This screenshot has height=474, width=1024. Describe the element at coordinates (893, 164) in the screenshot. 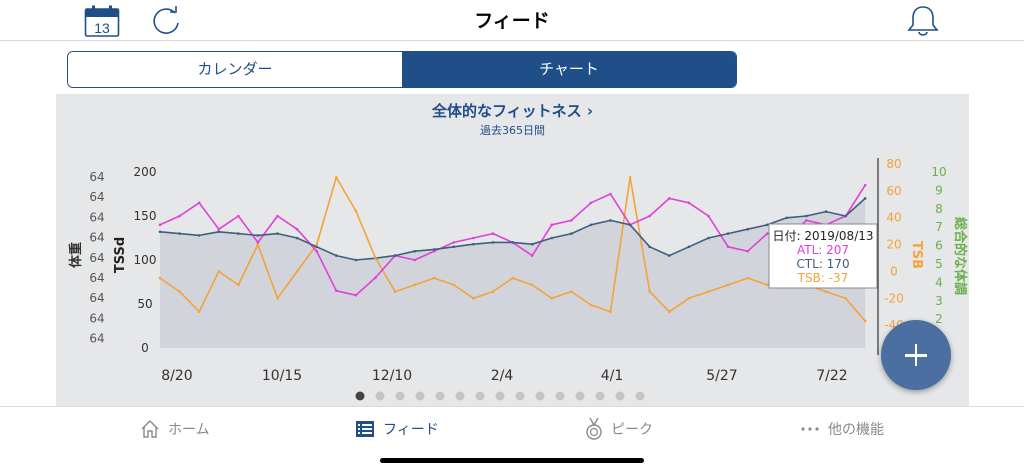

I see `tsb-tick: 80` at that location.